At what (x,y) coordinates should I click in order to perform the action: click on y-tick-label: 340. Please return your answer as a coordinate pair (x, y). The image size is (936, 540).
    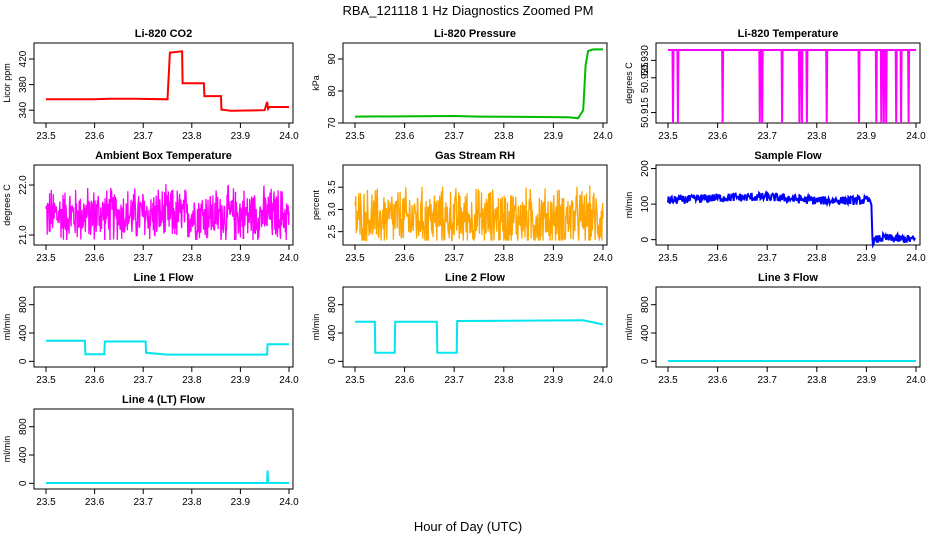
    Looking at the image, I should click on (23, 109).